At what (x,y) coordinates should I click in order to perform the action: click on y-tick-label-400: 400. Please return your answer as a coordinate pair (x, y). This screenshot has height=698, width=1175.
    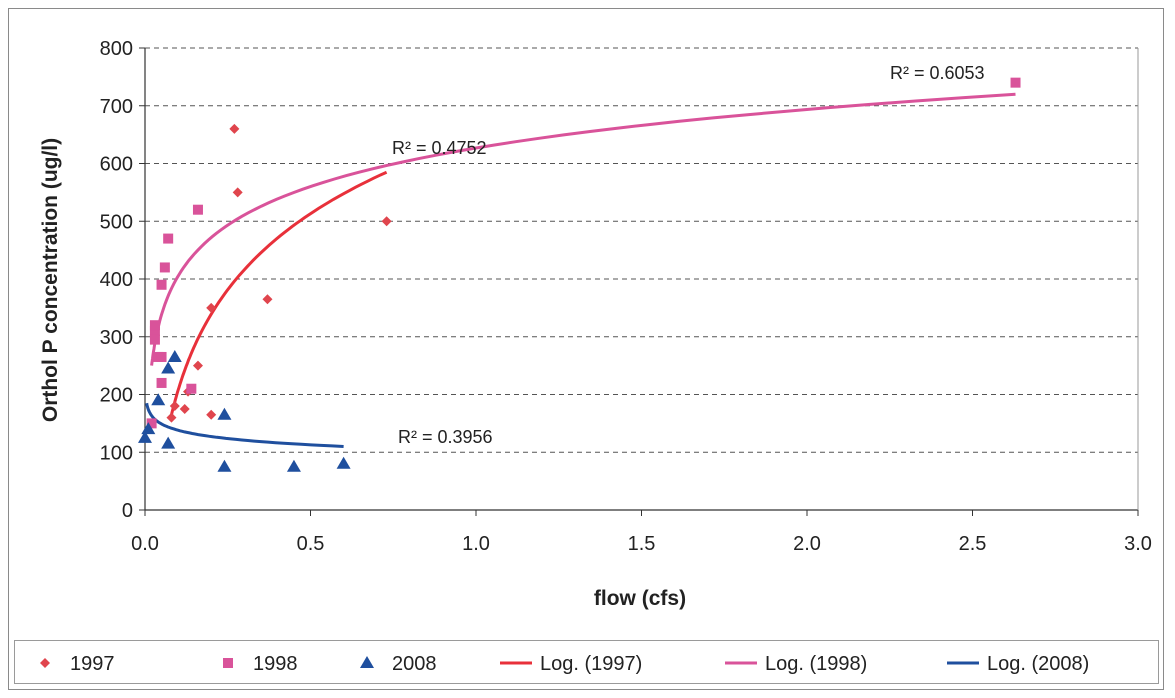
    Looking at the image, I should click on (116, 280).